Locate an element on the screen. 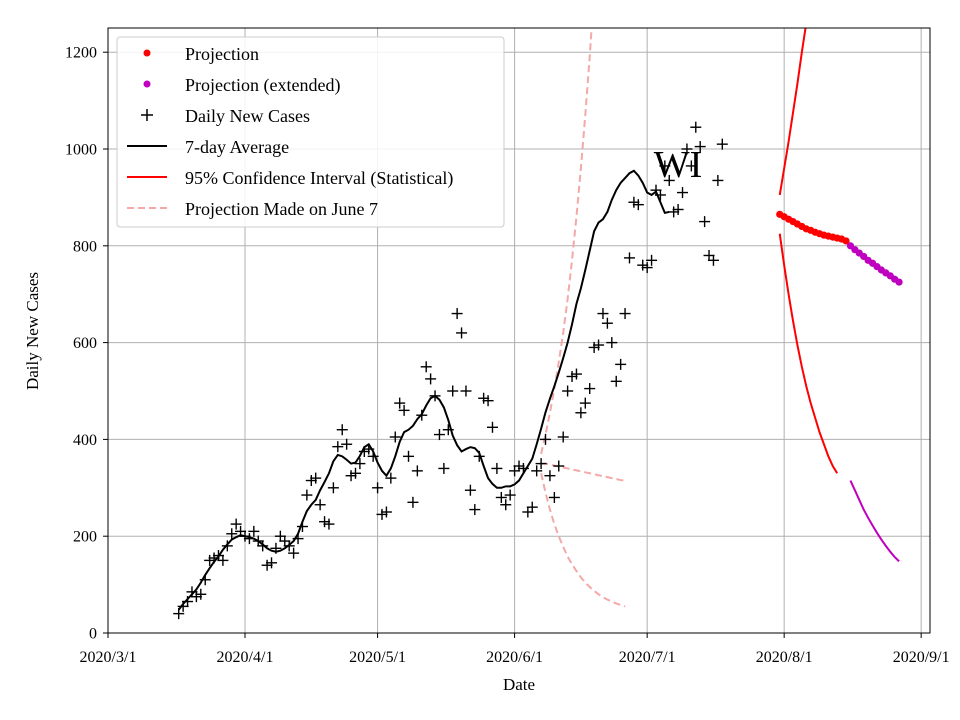  x-tick-label: 2020/6/1 is located at coordinates (514, 657).